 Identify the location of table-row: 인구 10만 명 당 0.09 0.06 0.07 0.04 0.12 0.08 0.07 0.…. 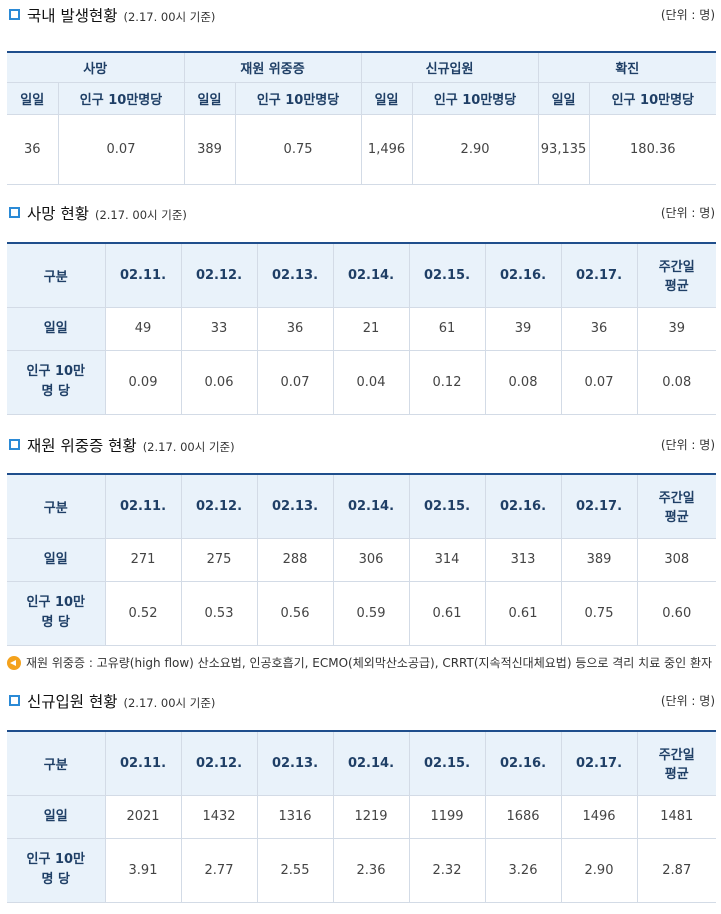
(361, 382).